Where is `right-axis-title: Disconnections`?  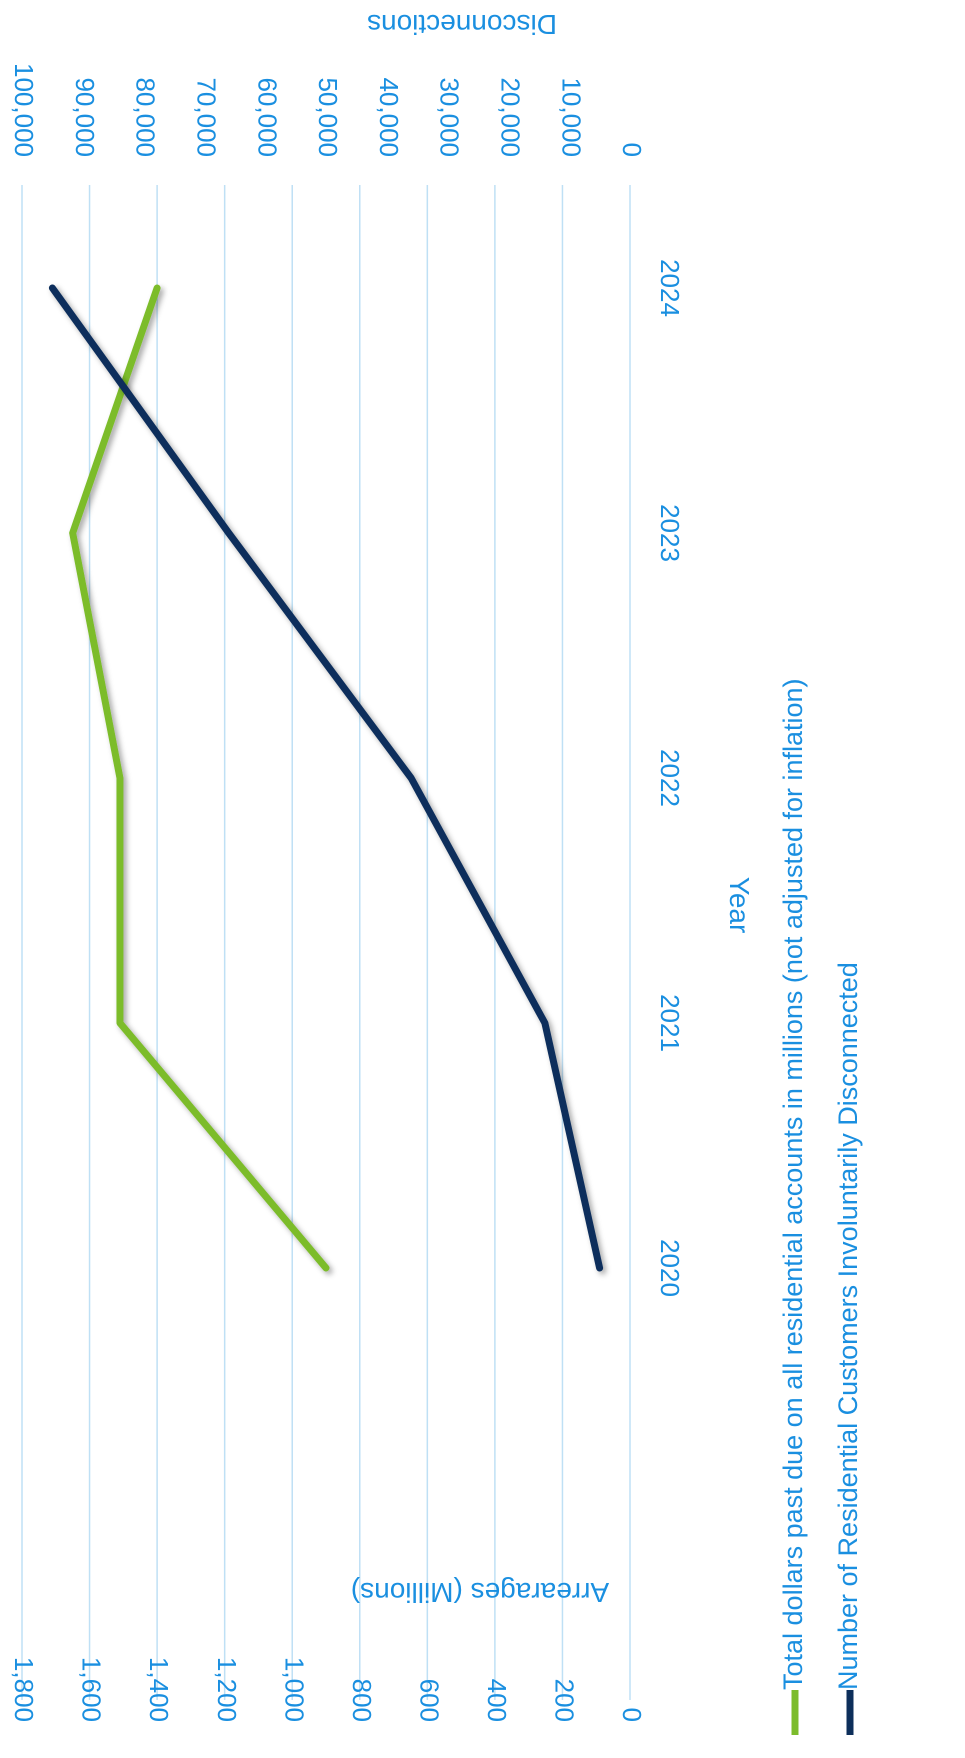
right-axis-title: Disconnections is located at coordinates (462, 24).